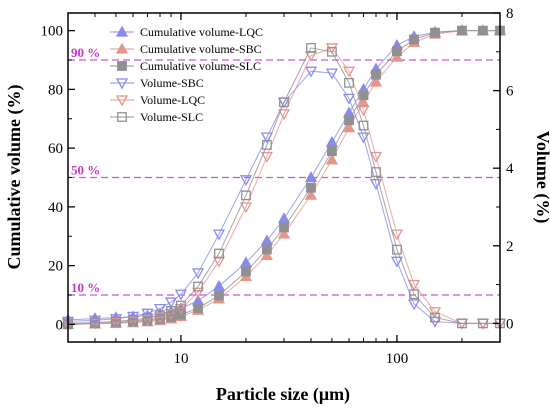 This screenshot has width=550, height=413. Describe the element at coordinates (85, 170) in the screenshot. I see `reference-line-label: 50 %` at that location.